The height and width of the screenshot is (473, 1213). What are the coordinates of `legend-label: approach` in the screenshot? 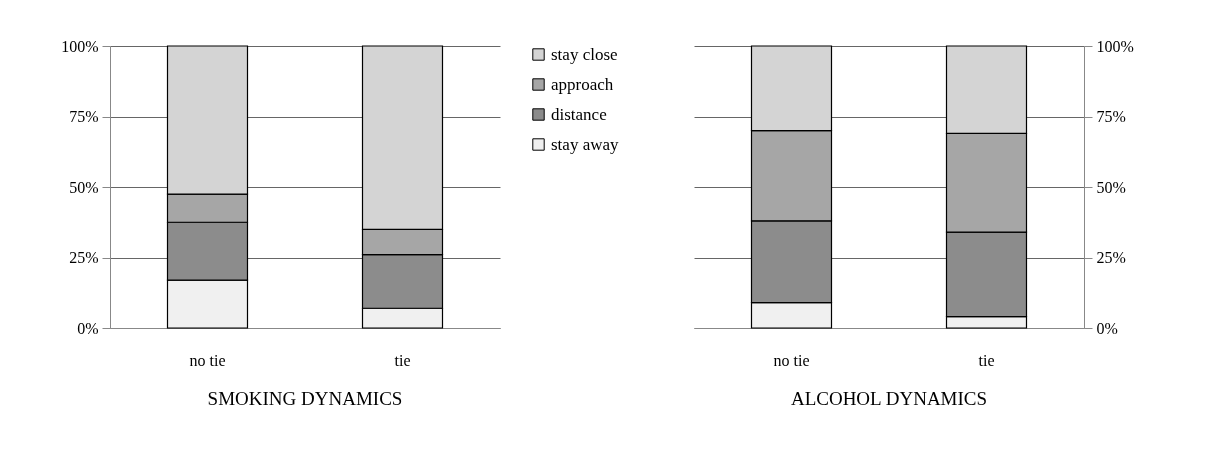 It's located at (582, 84).